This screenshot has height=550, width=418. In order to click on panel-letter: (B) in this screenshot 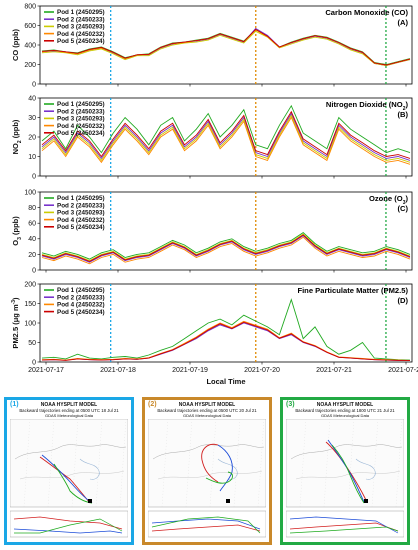, I will do `click(402, 114)`.